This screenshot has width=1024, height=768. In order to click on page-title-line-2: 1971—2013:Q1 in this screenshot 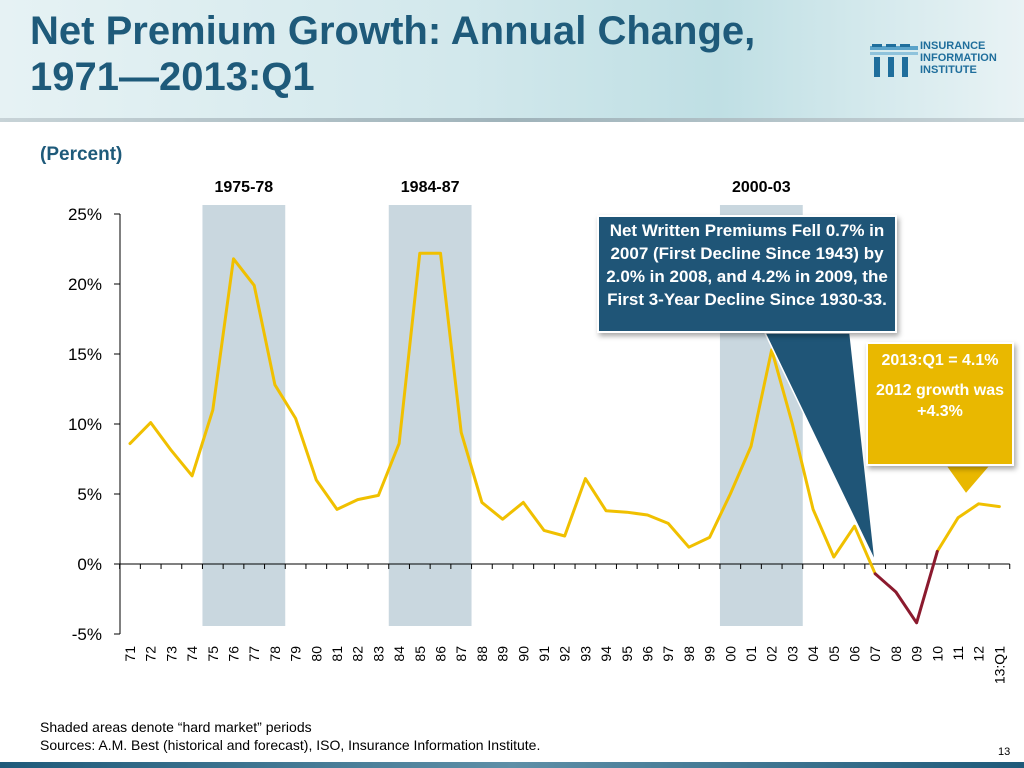, I will do `click(172, 77)`.